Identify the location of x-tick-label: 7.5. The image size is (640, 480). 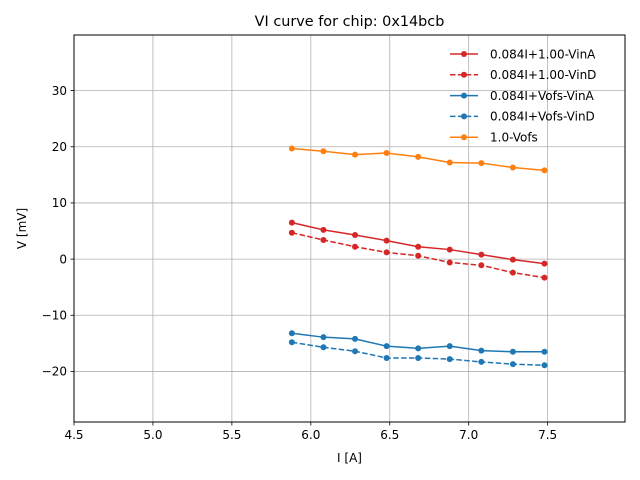
(547, 435).